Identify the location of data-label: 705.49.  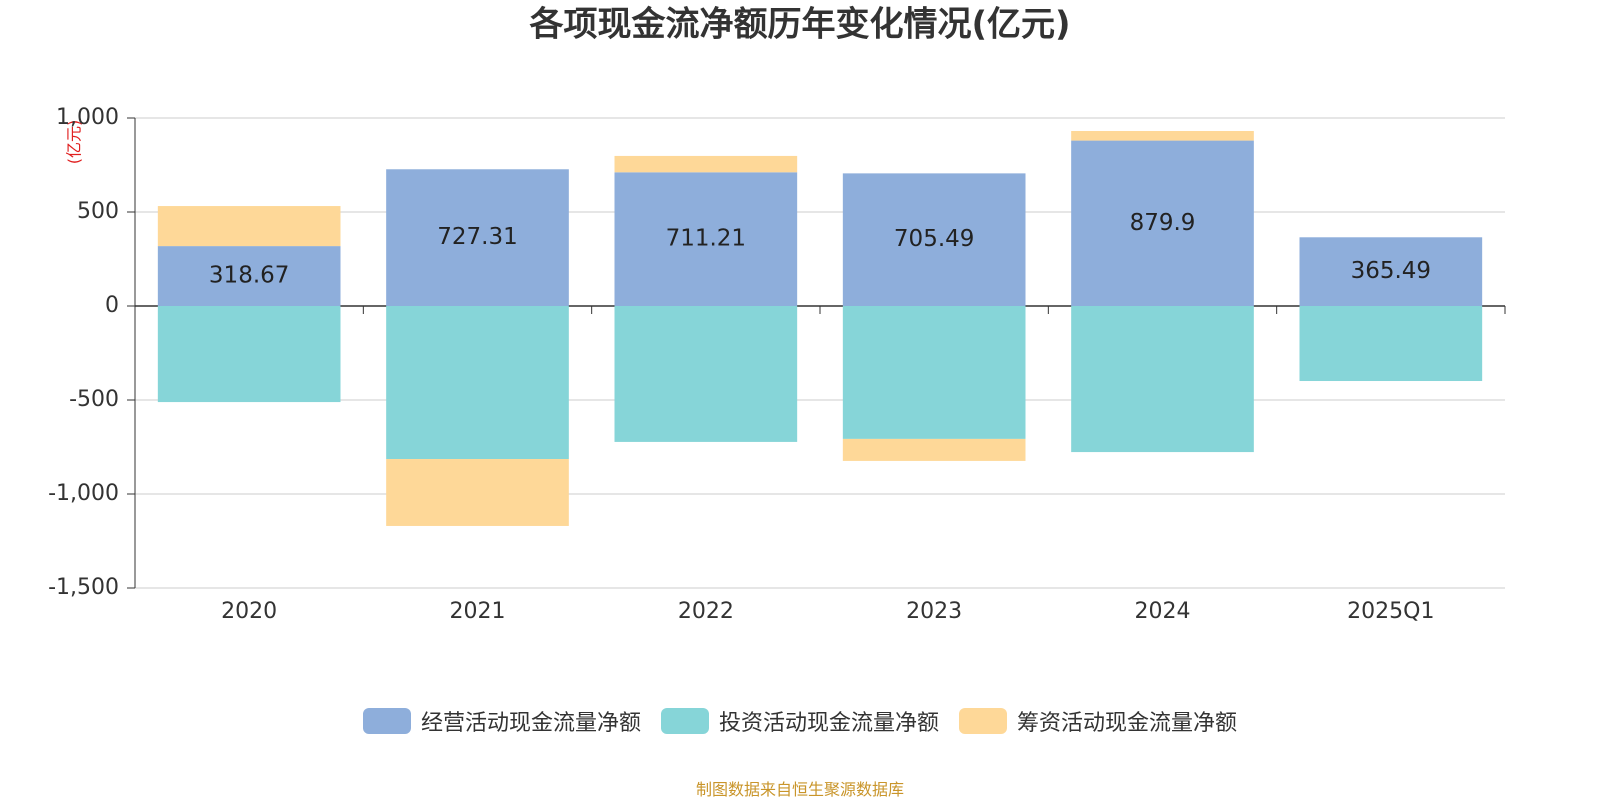
(934, 239).